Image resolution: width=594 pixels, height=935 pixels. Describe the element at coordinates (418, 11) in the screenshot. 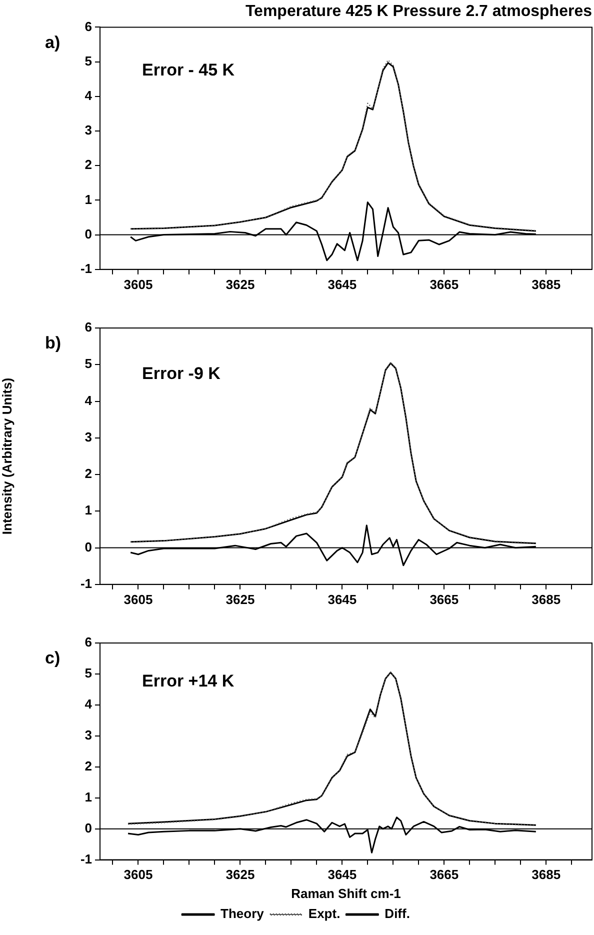

I see `chart-title: Temperature 425 K Pressure 2.7 atmospheres` at that location.